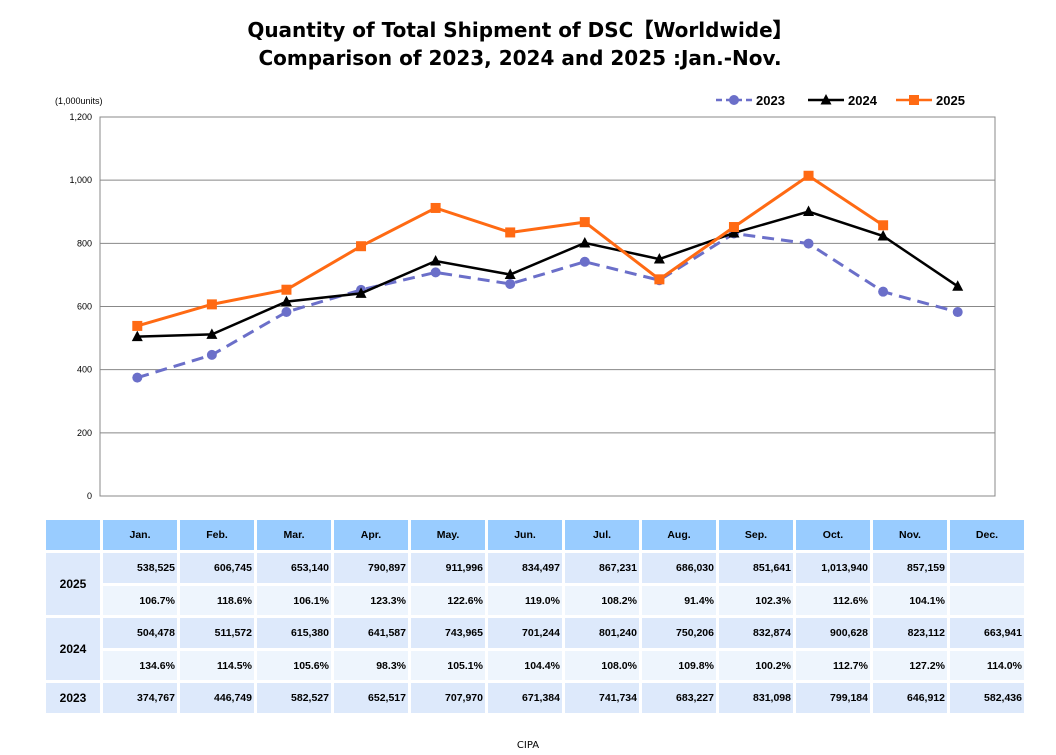 The image size is (1056, 755). I want to click on units-cell: 790,897, so click(371, 568).